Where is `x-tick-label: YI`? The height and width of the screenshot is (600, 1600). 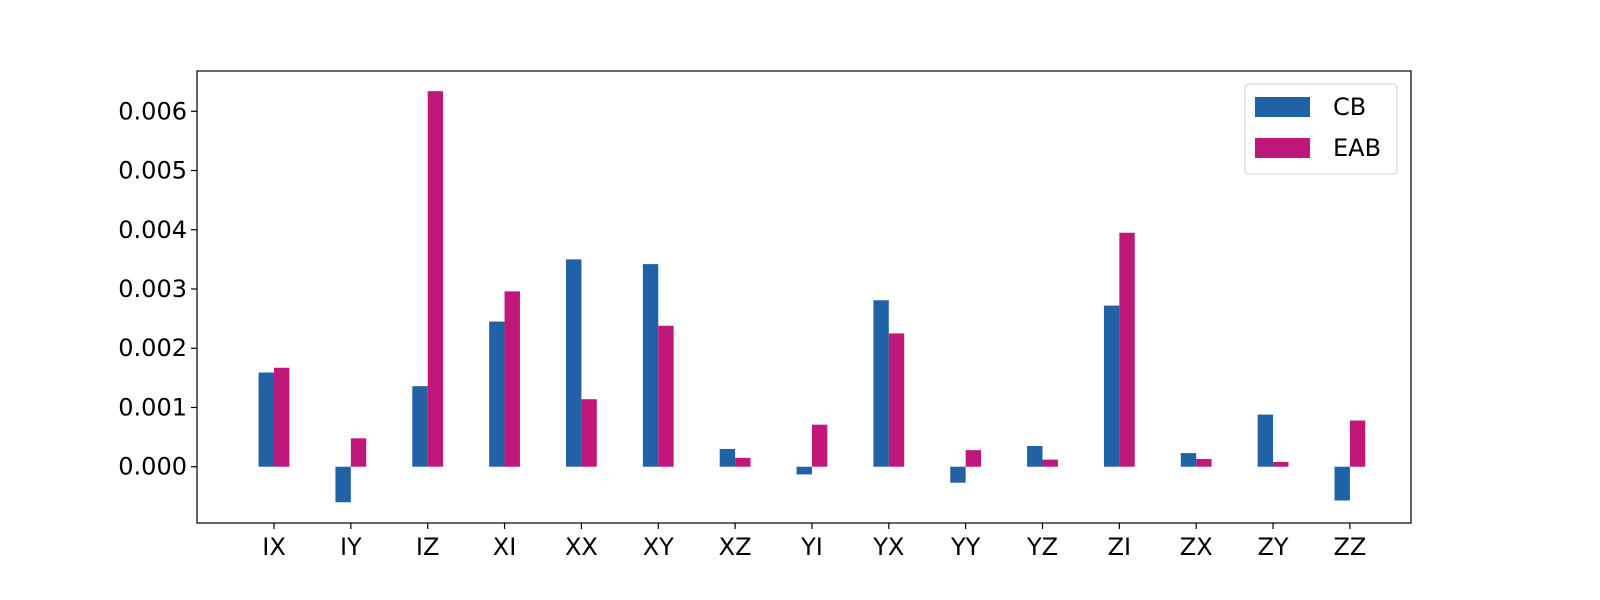
x-tick-label: YI is located at coordinates (811, 547).